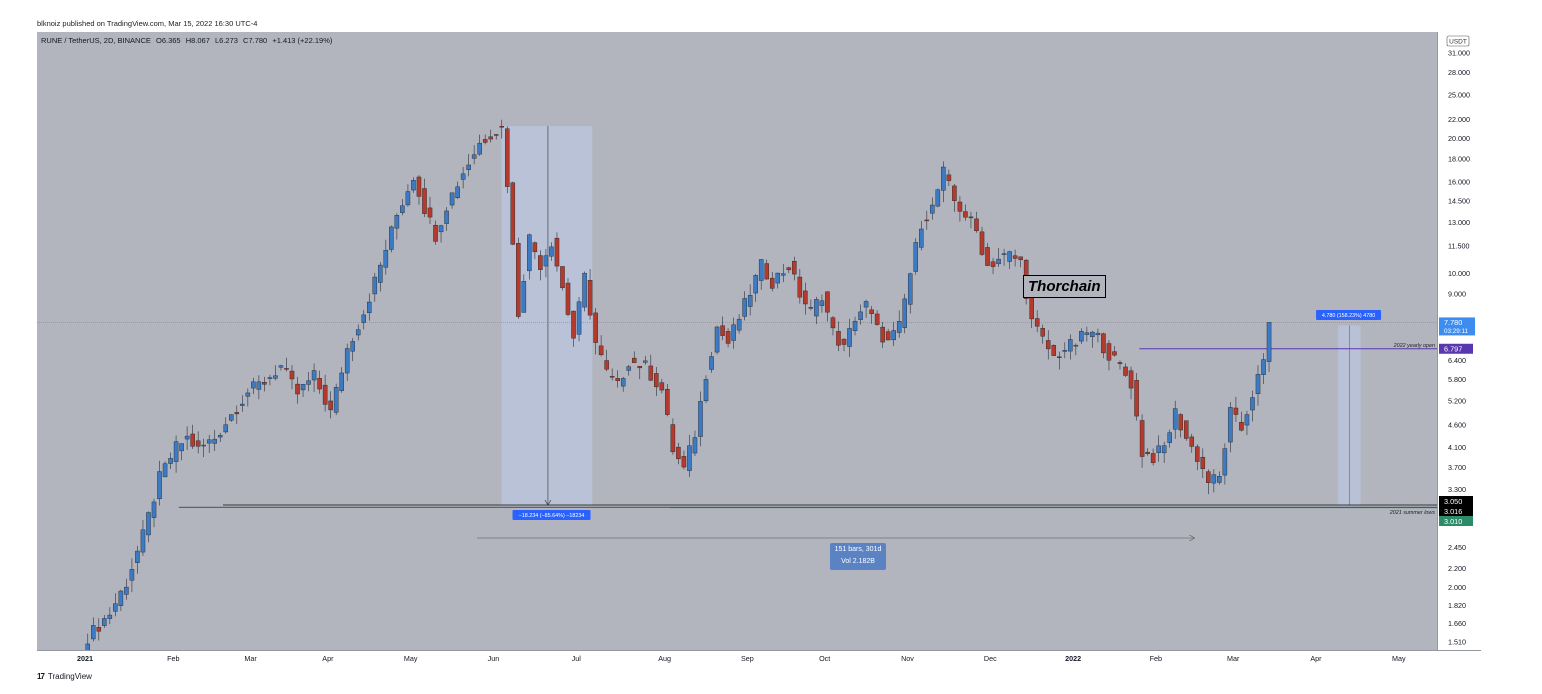 The height and width of the screenshot is (694, 1542). What do you see at coordinates (1457, 400) in the screenshot?
I see `price-tick-label: 5.200` at bounding box center [1457, 400].